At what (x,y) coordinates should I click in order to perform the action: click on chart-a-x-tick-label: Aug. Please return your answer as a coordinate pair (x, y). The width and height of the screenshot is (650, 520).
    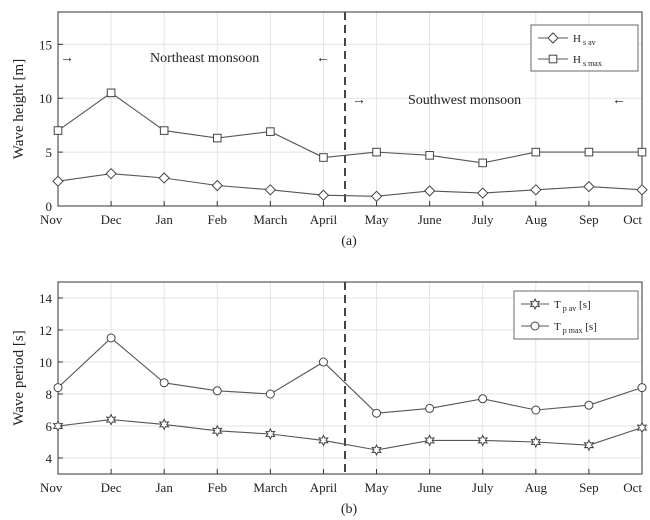
    Looking at the image, I should click on (536, 219).